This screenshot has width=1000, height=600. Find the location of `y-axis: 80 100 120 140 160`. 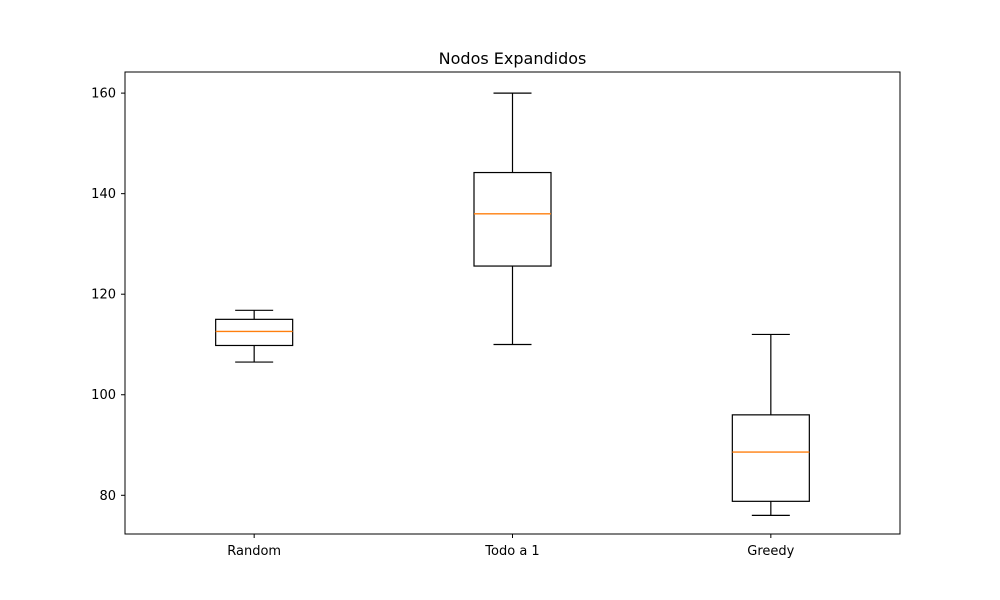

y-axis: 80 100 120 140 160 is located at coordinates (108, 295).